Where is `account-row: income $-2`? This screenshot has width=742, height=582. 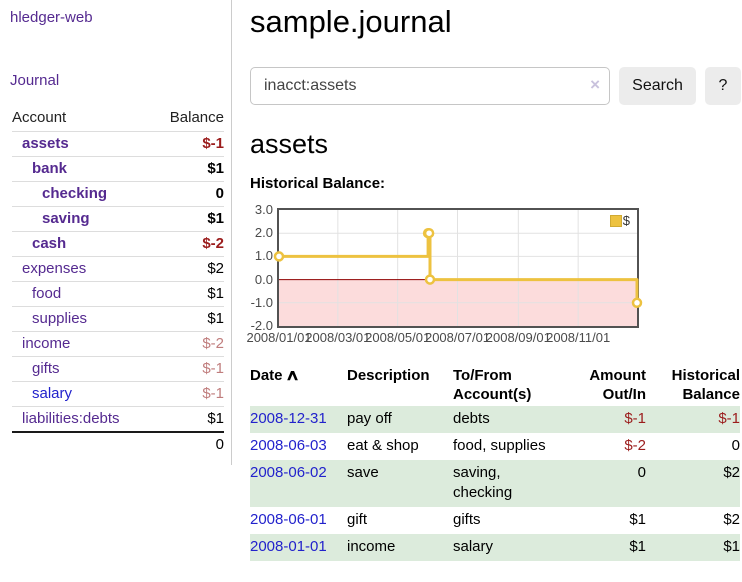
account-row: income $-2 is located at coordinates (118, 344).